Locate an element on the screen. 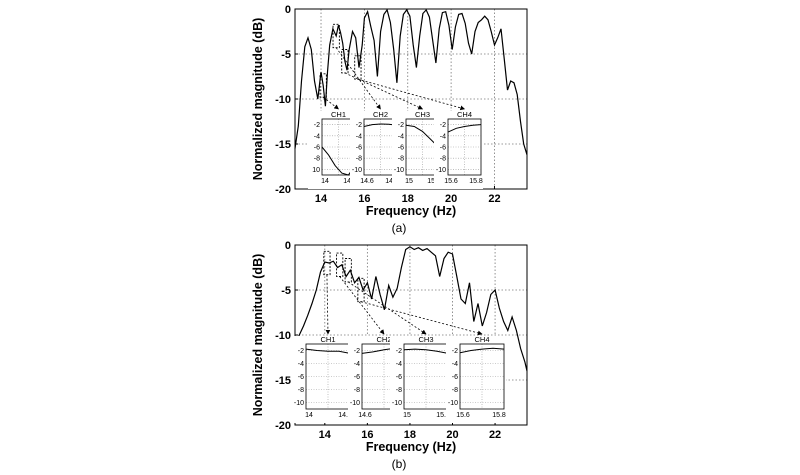 The width and height of the screenshot is (800, 475). y-axis-label: Normalized magnitude (dB) is located at coordinates (258, 335).